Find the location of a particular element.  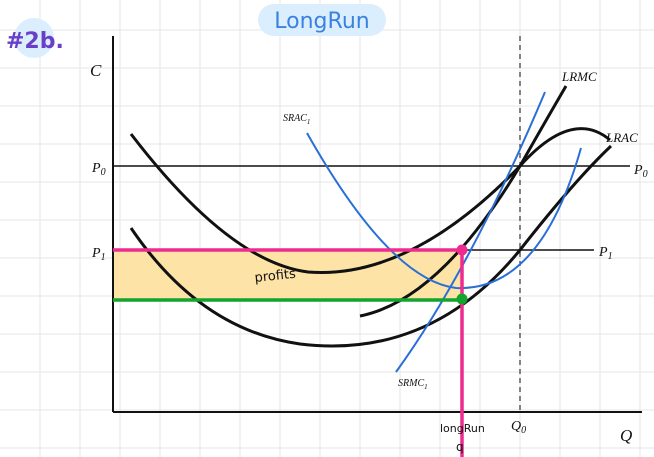

longrun-quantity-label: longRun is located at coordinates (462, 428).